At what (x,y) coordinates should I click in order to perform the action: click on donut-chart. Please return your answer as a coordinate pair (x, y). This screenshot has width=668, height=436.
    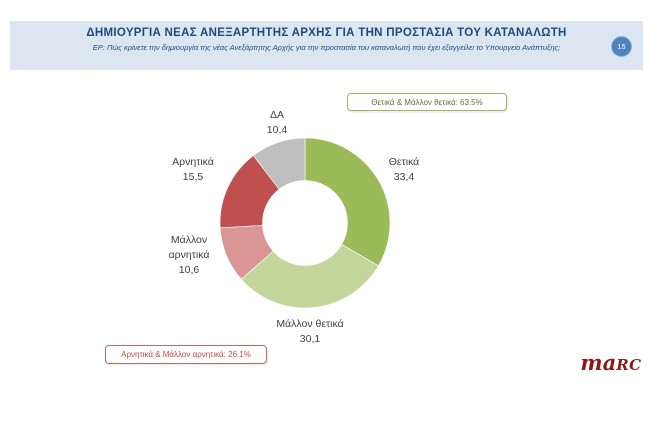
    Looking at the image, I should click on (305, 223).